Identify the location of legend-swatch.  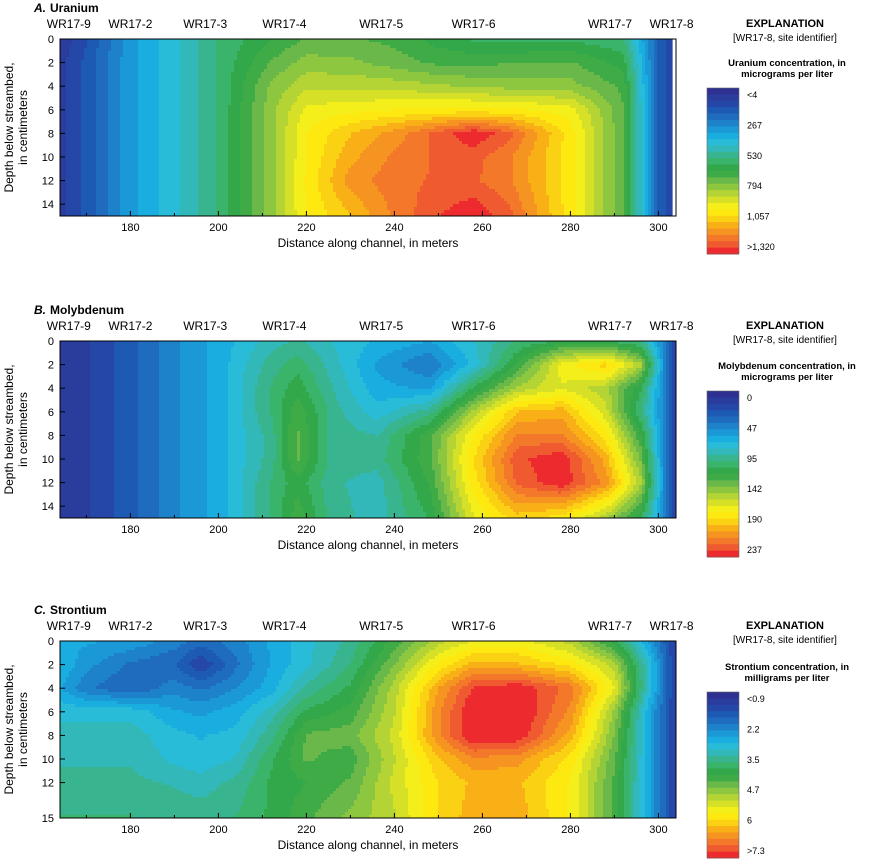
(723, 232).